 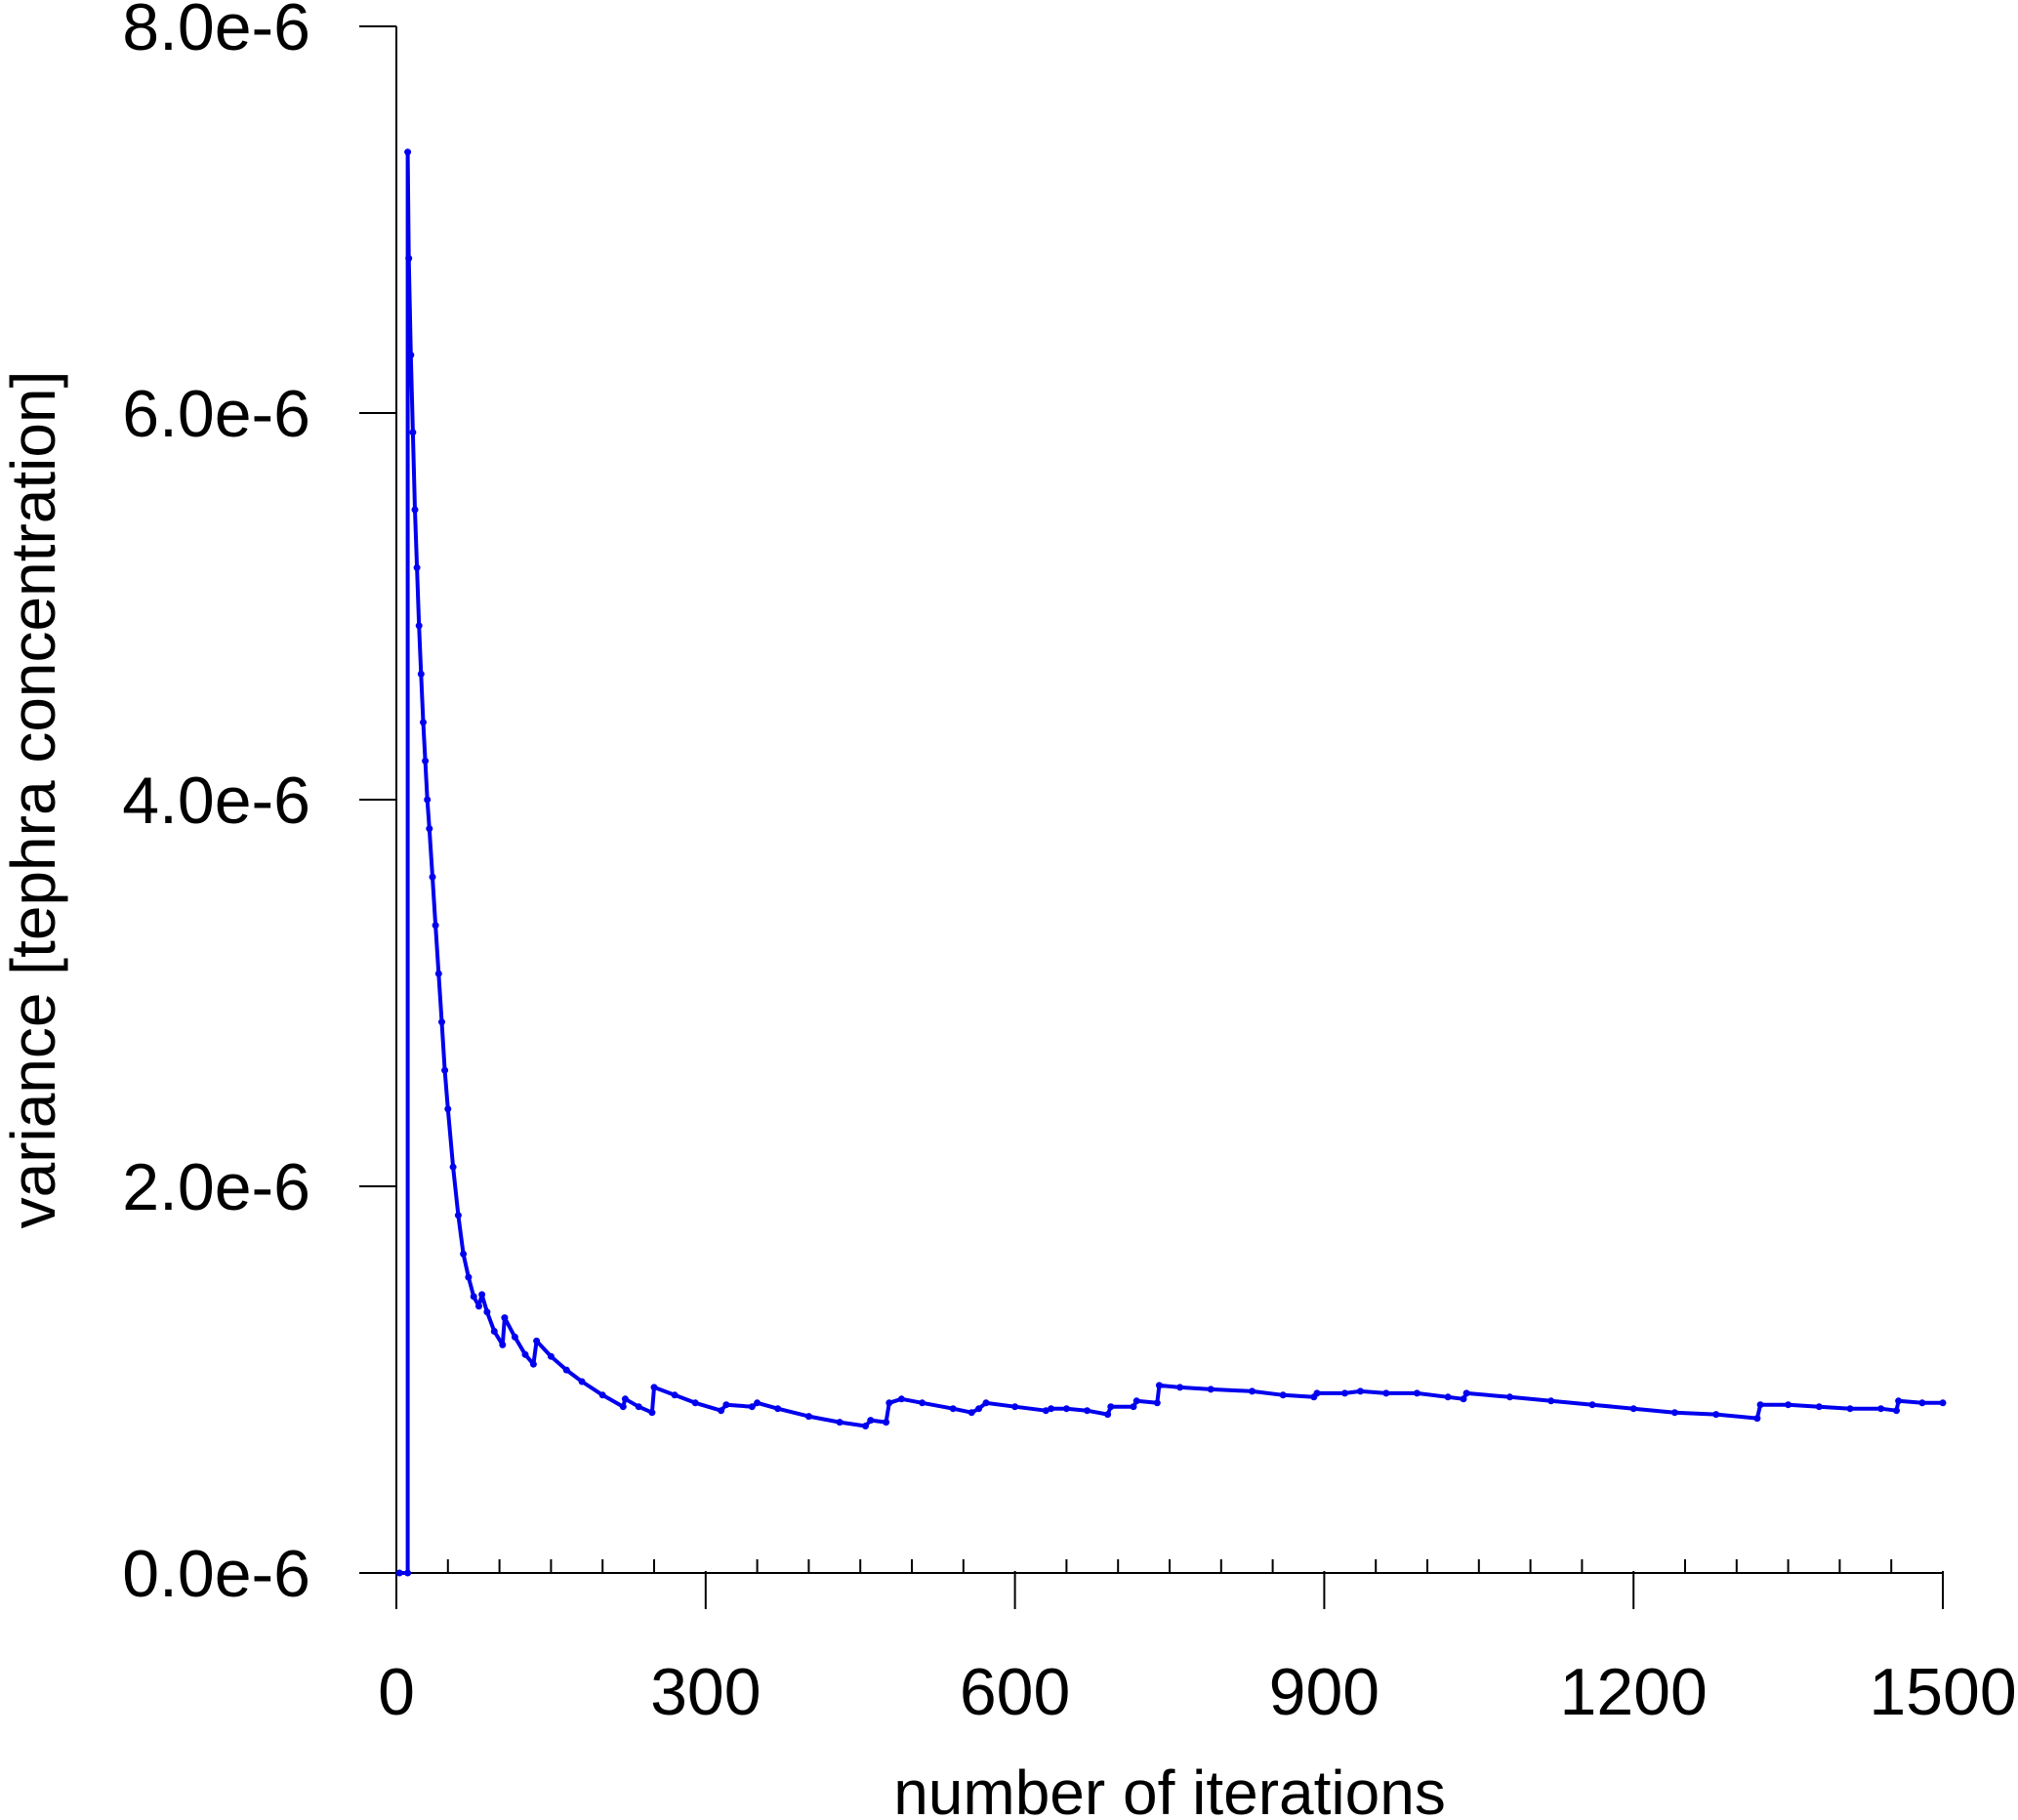 What do you see at coordinates (216, 1187) in the screenshot?
I see `y-tick-label: 2.0e-6` at bounding box center [216, 1187].